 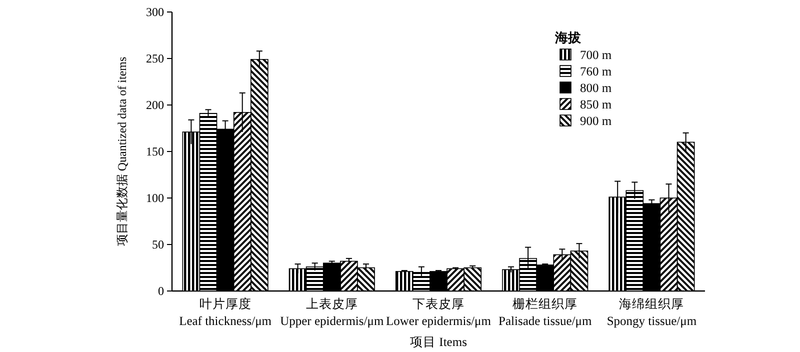 What do you see at coordinates (225, 312) in the screenshot?
I see `x-tick-label: 叶片厚度 Leaf thickness/μm` at bounding box center [225, 312].